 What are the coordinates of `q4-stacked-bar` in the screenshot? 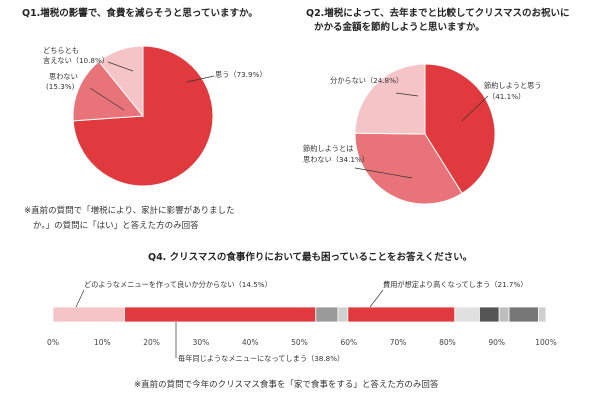 It's located at (299, 323).